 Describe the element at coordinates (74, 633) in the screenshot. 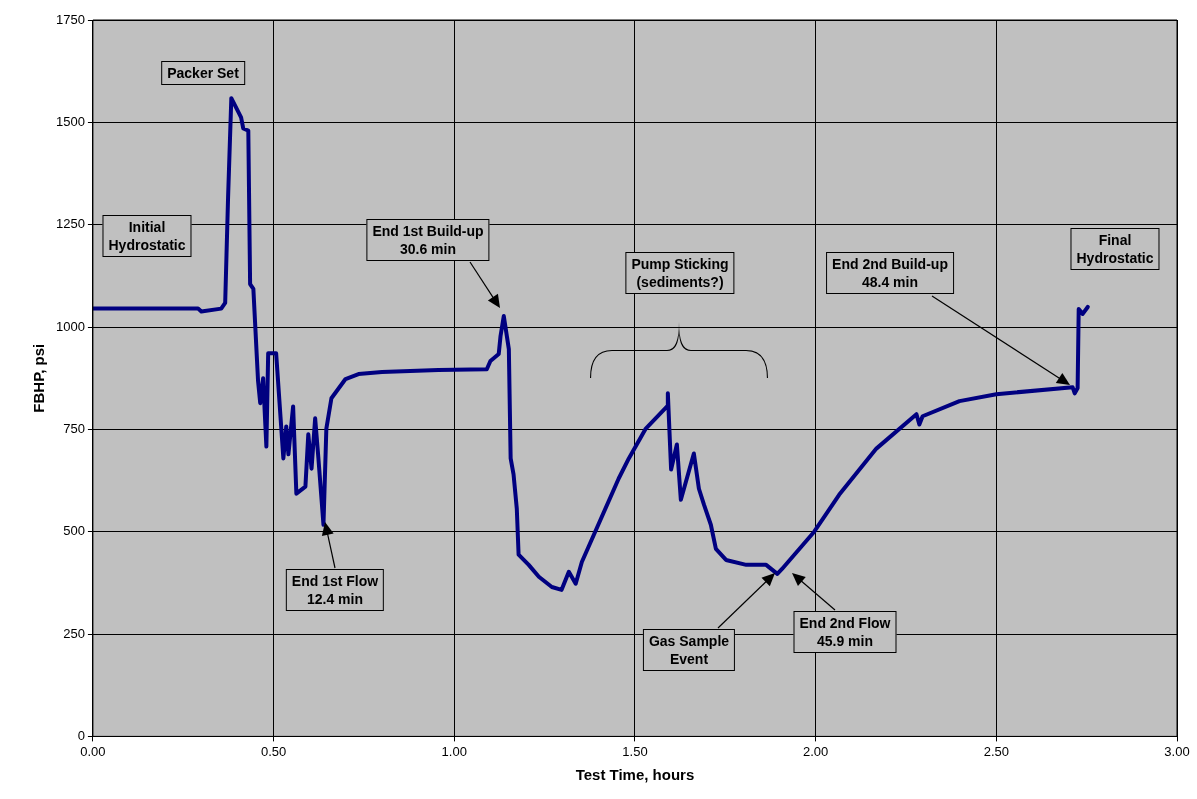

I see `y-tick-label: 250` at that location.